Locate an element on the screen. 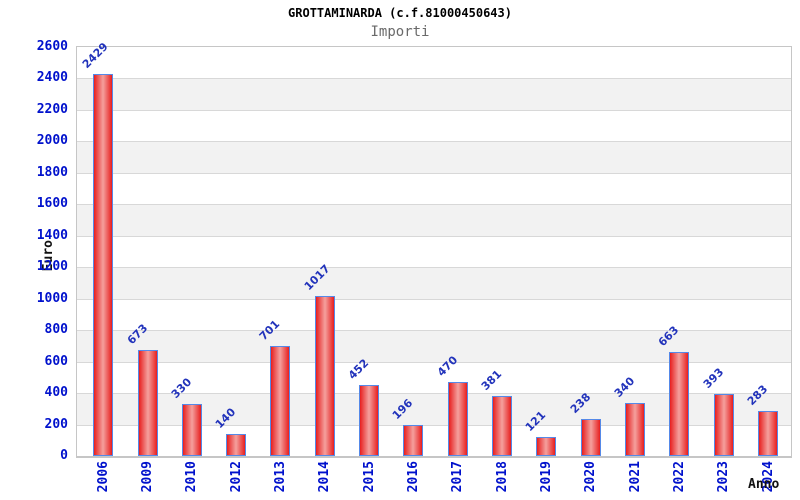 This screenshot has height=500, width=800. x-tick-label-text: 2010 is located at coordinates (192, 477).